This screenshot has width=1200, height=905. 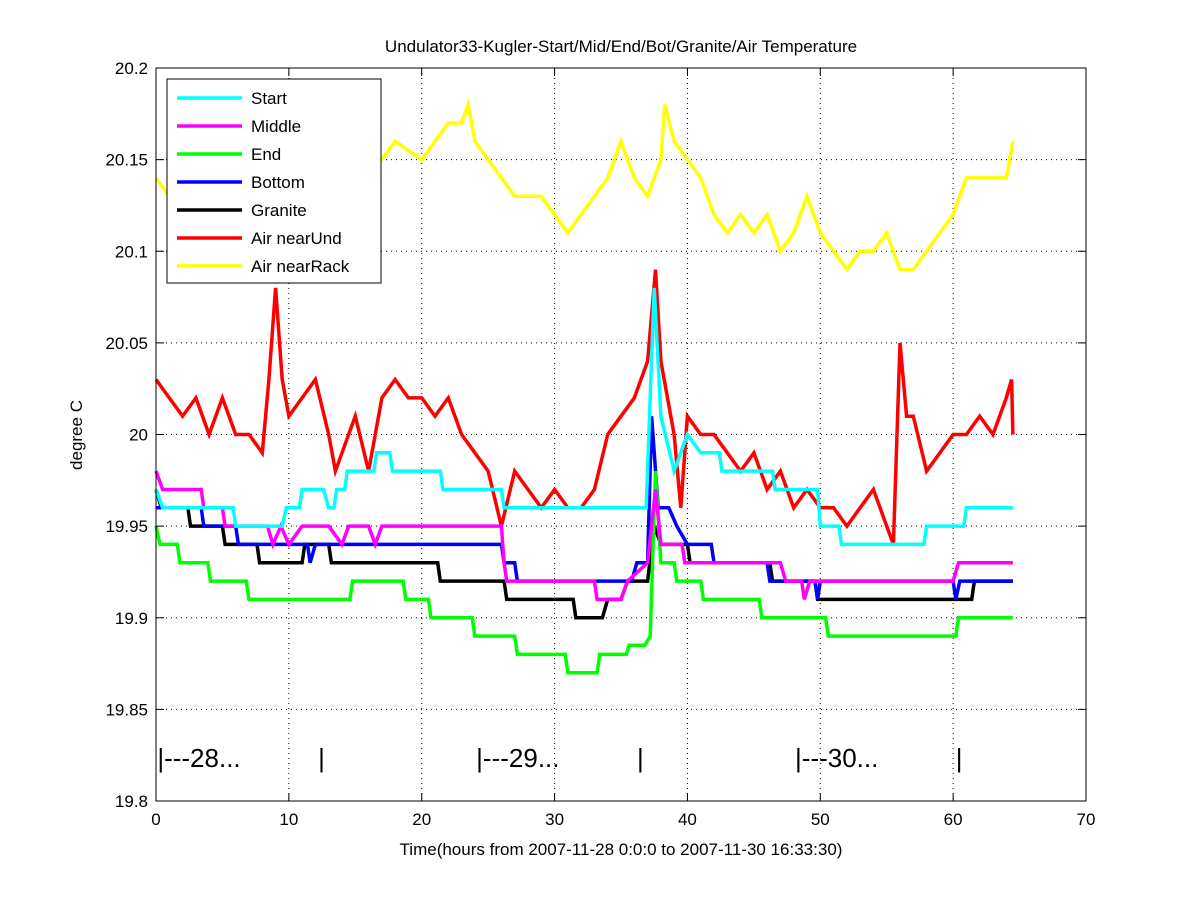 I want to click on x-tick-label: 10, so click(x=288, y=819).